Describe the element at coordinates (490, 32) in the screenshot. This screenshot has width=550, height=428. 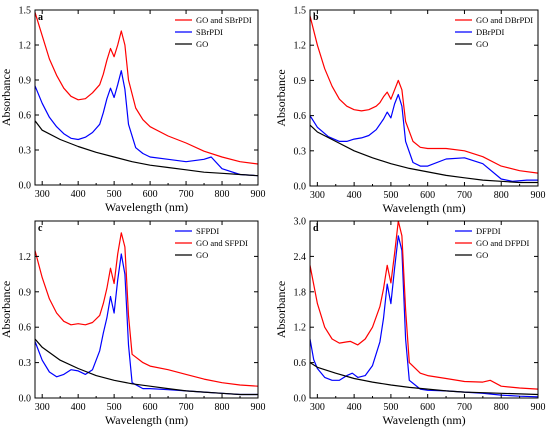
I see `legend-label: DBrPDI` at that location.